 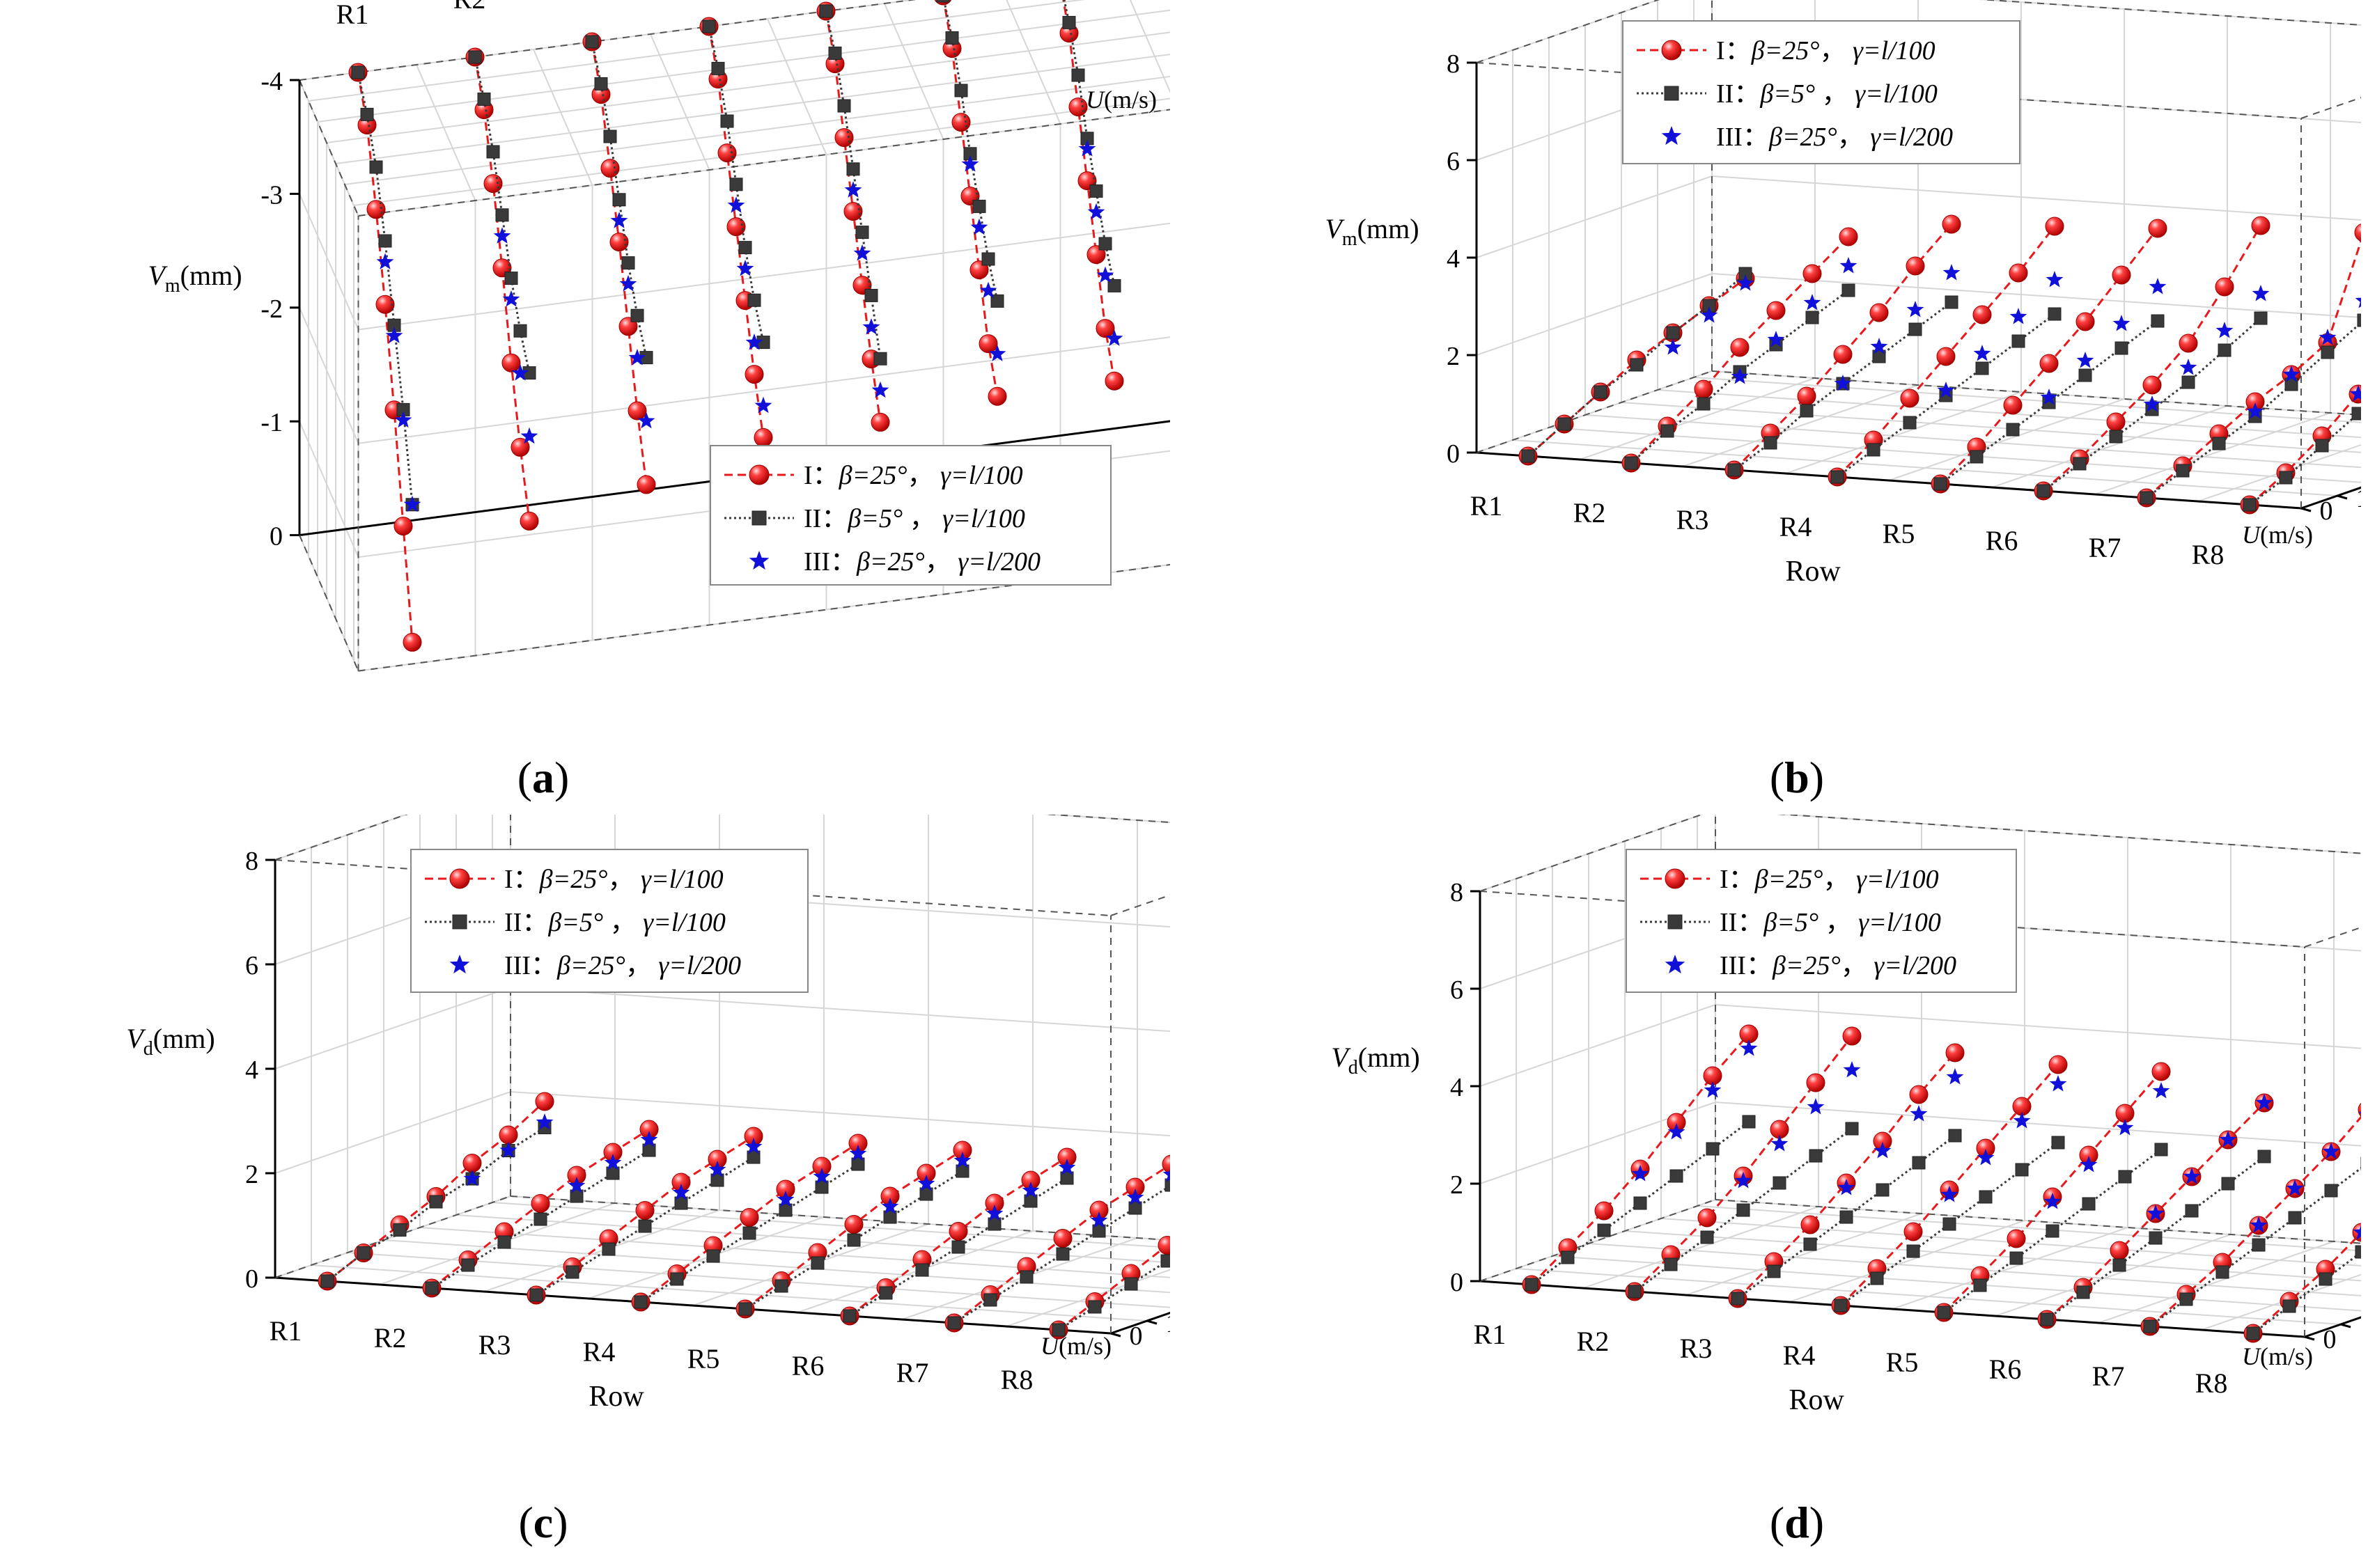 I want to click on series-I-point-R6-u5, so click(x=988, y=344).